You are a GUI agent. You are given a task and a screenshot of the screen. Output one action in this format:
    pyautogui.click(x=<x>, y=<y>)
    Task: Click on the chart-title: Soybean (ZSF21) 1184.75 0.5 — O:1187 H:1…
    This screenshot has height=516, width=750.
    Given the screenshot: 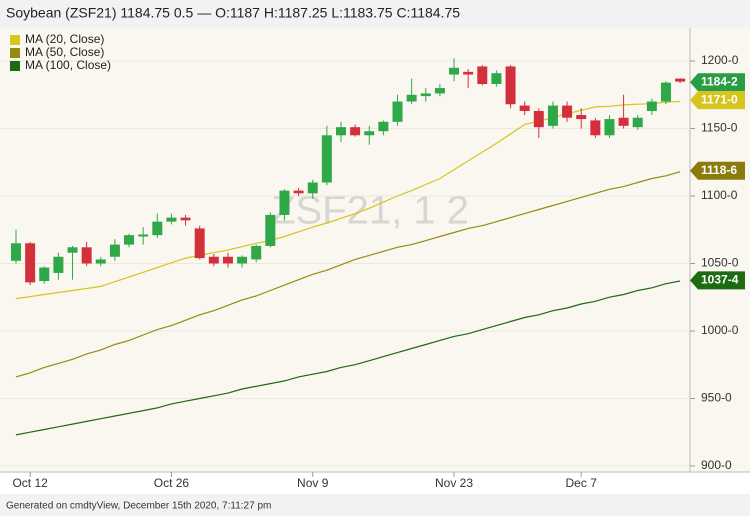 What is the action you would take?
    pyautogui.click(x=233, y=13)
    